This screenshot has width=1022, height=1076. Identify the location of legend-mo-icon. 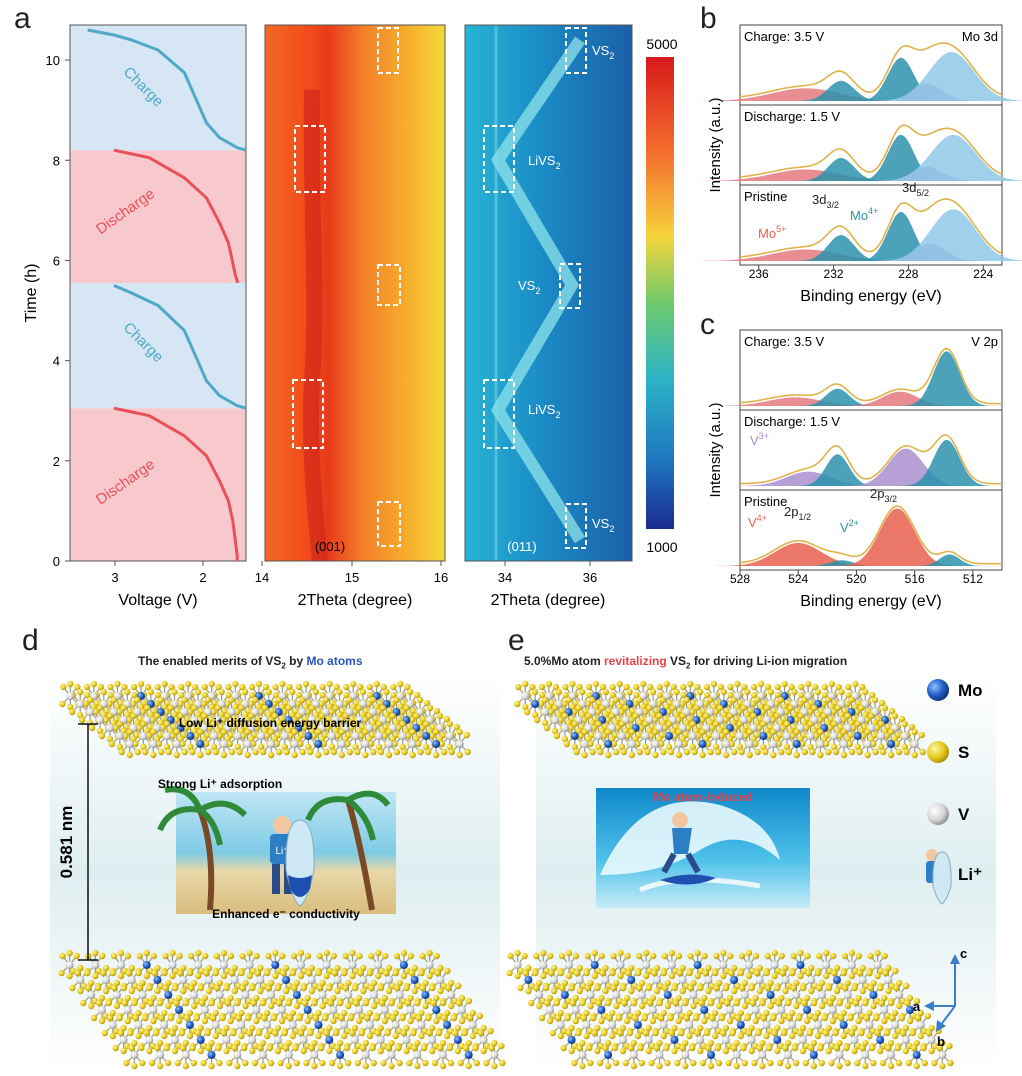
(938, 690).